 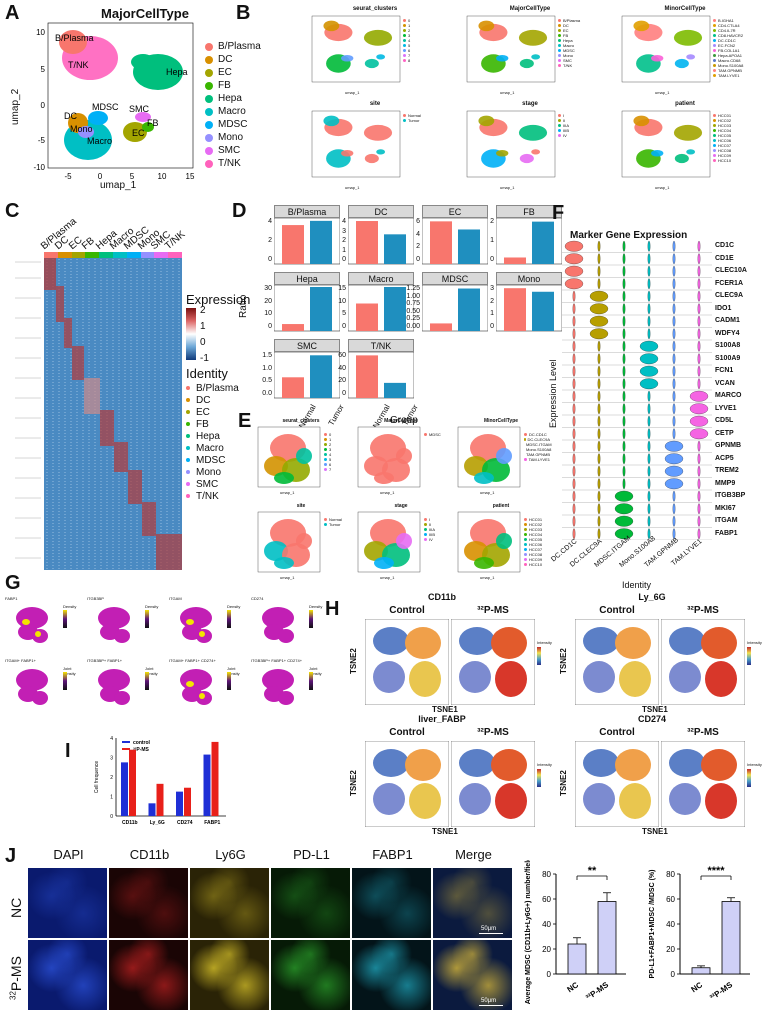 What do you see at coordinates (342, 301) in the screenshot?
I see `d-ytick: 10` at bounding box center [342, 301].